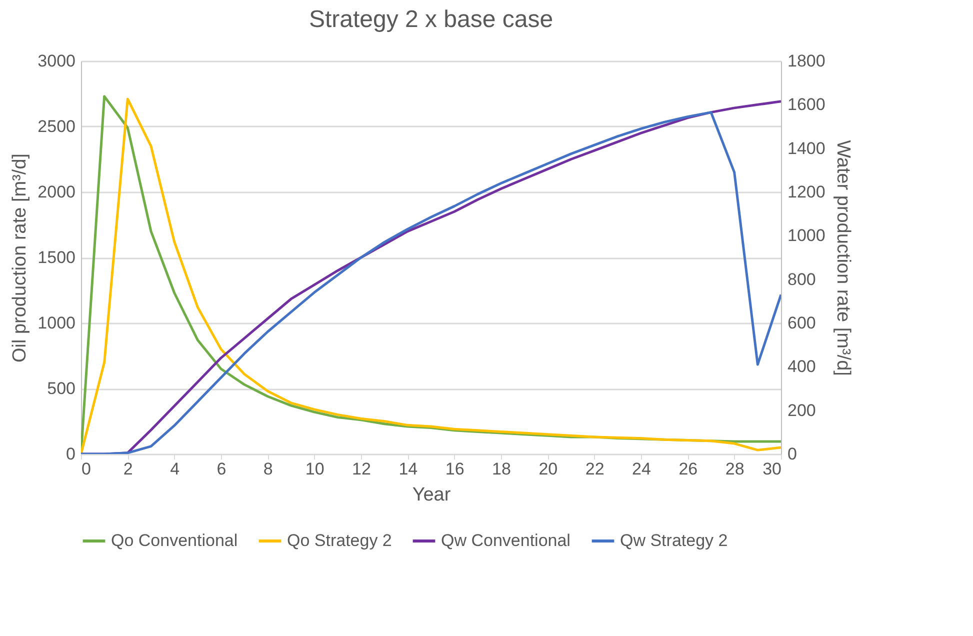 The width and height of the screenshot is (973, 636). I want to click on x-tick-label: 26, so click(688, 469).